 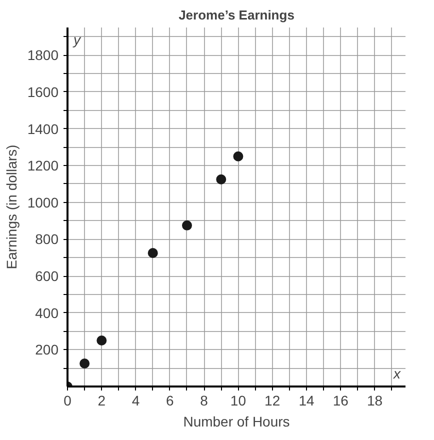 I want to click on y-tick-label: 1000, so click(x=43, y=202).